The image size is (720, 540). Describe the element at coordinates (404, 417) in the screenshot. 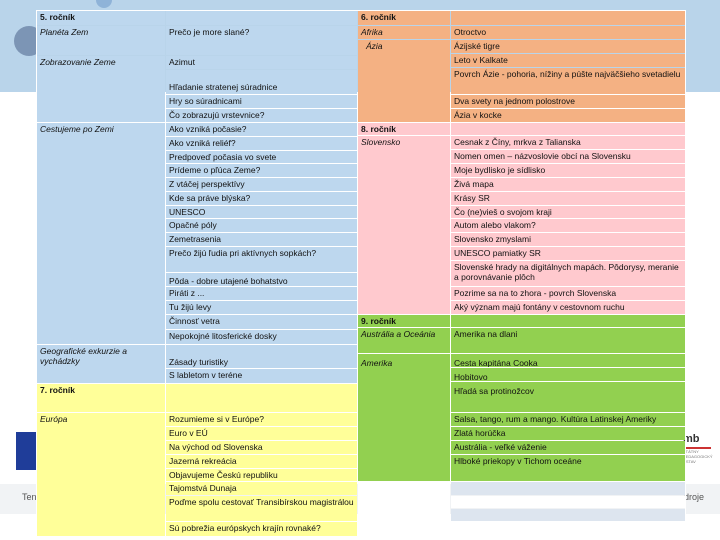

I see `topic-cell: Amerika` at that location.